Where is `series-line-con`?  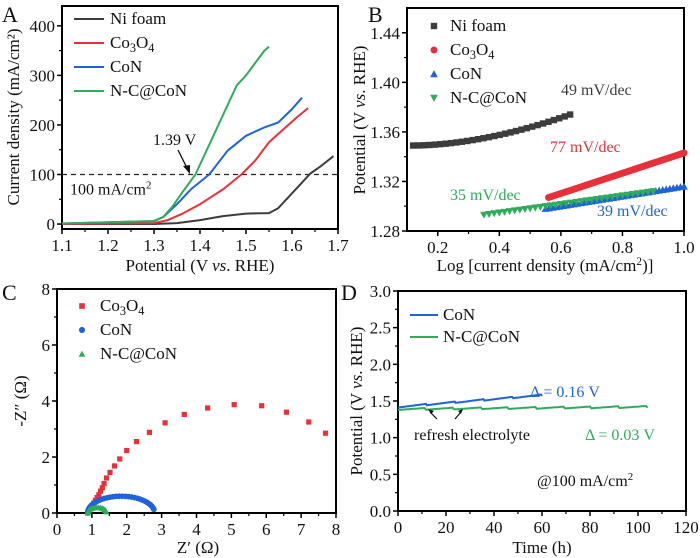 series-line-con is located at coordinates (470, 401).